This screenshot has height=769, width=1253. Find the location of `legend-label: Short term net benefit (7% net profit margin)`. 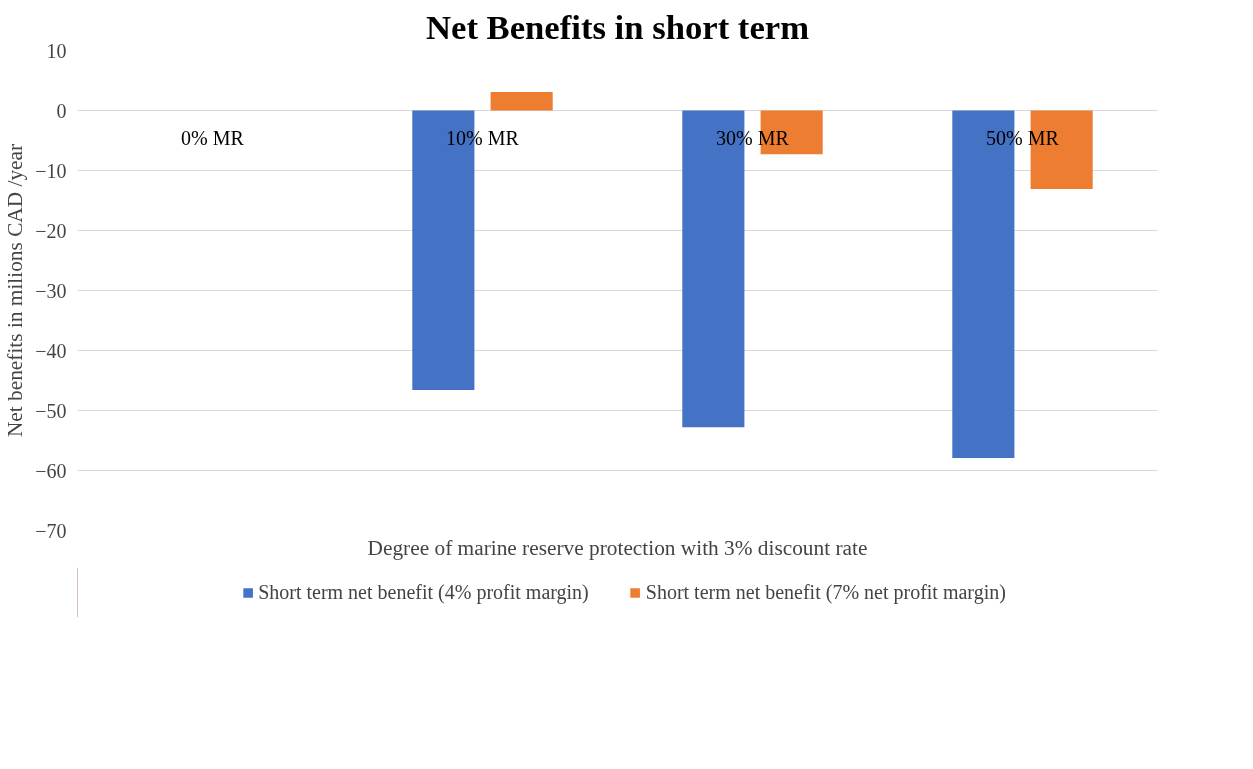

legend-label: Short term net benefit (7% net profit margin) is located at coordinates (825, 592).